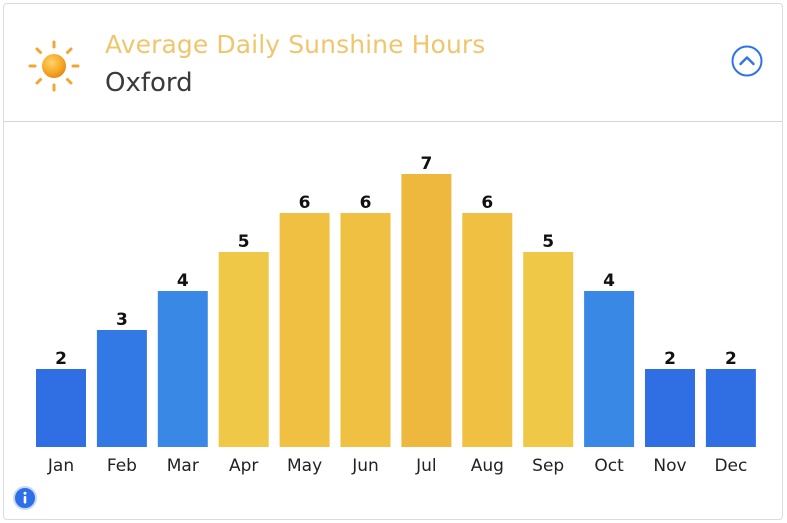 This screenshot has height=523, width=787. Describe the element at coordinates (304, 466) in the screenshot. I see `month-tick-label: May` at that location.